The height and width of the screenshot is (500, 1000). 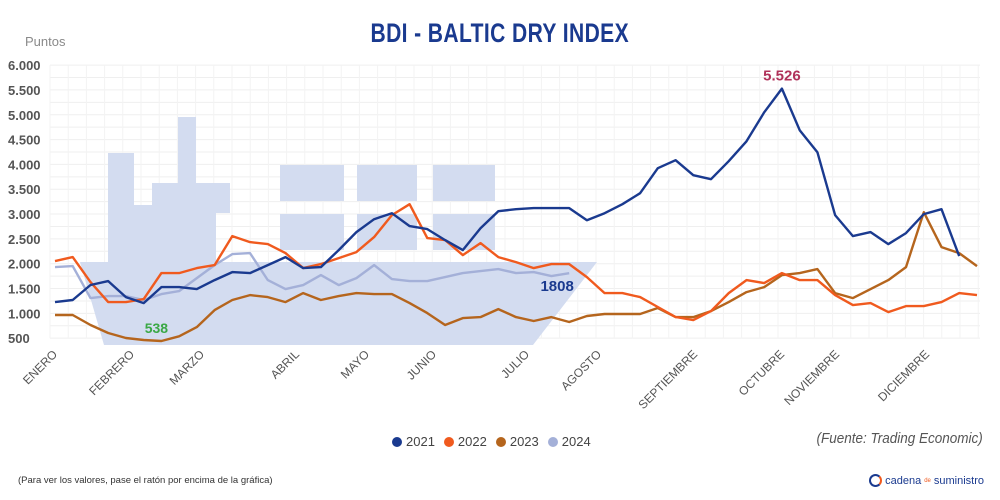 What do you see at coordinates (668, 379) in the screenshot?
I see `x-tick-label: SEPTIEMBRE` at bounding box center [668, 379].